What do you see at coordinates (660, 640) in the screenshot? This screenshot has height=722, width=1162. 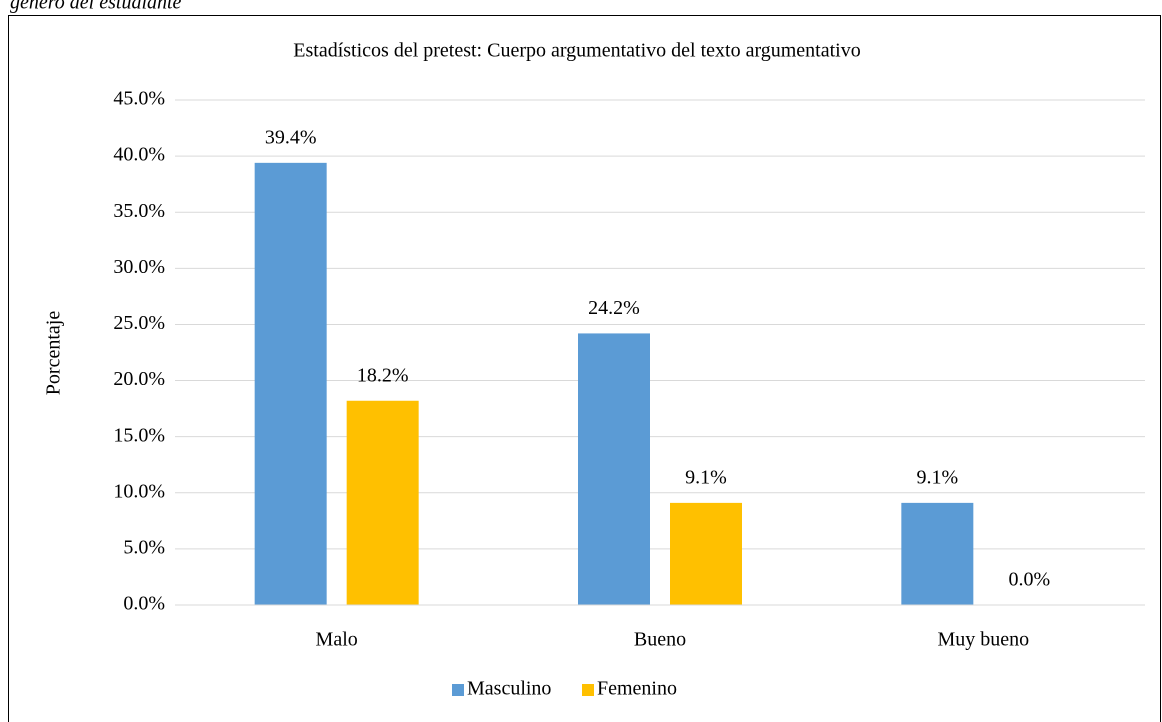 I see `x-tick-label: Bueno` at bounding box center [660, 640].